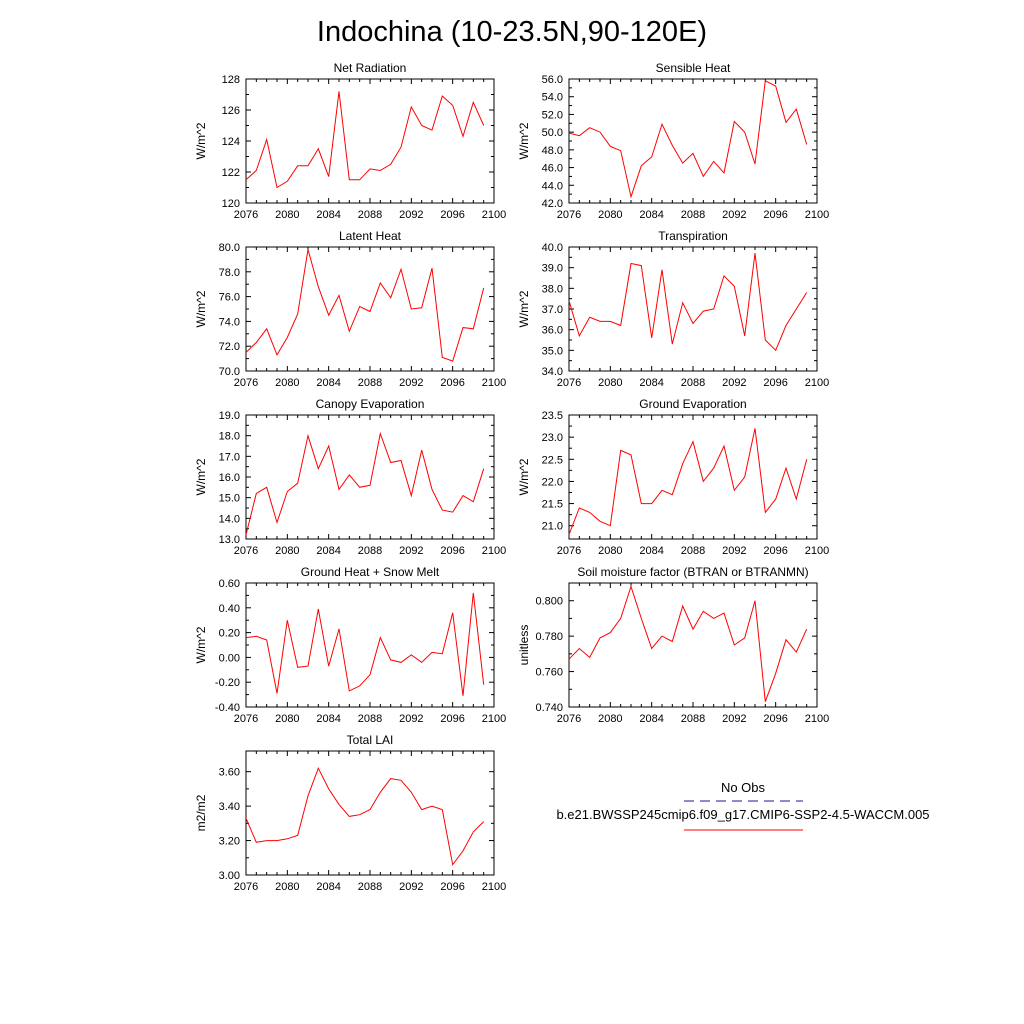 The height and width of the screenshot is (1024, 1024). I want to click on y-tick-label: 122, so click(231, 173).